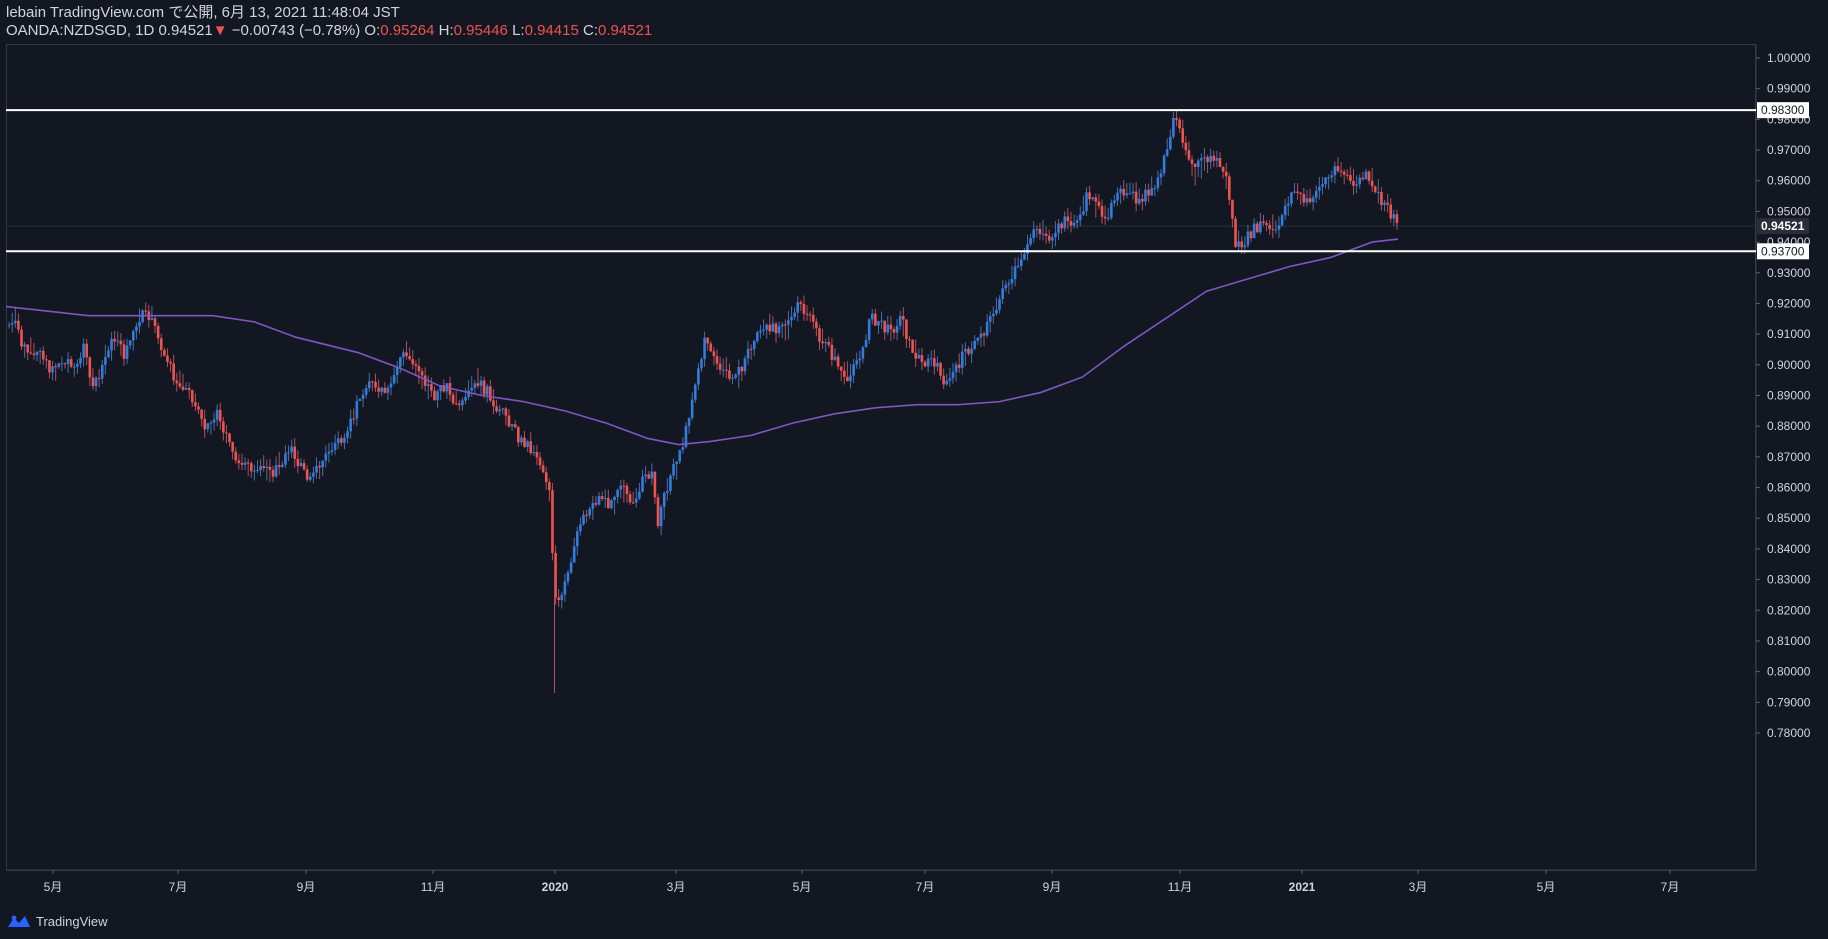 Image resolution: width=1828 pixels, height=939 pixels. What do you see at coordinates (72, 921) in the screenshot?
I see `footer-brand: TradingView` at bounding box center [72, 921].